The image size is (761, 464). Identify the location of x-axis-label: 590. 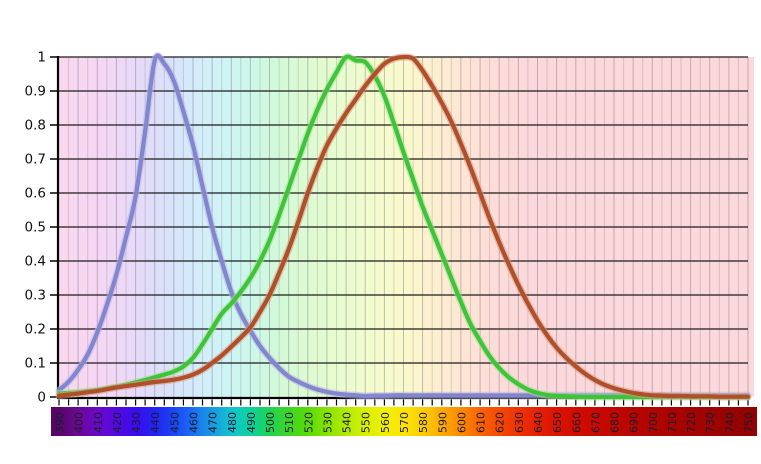
(442, 422).